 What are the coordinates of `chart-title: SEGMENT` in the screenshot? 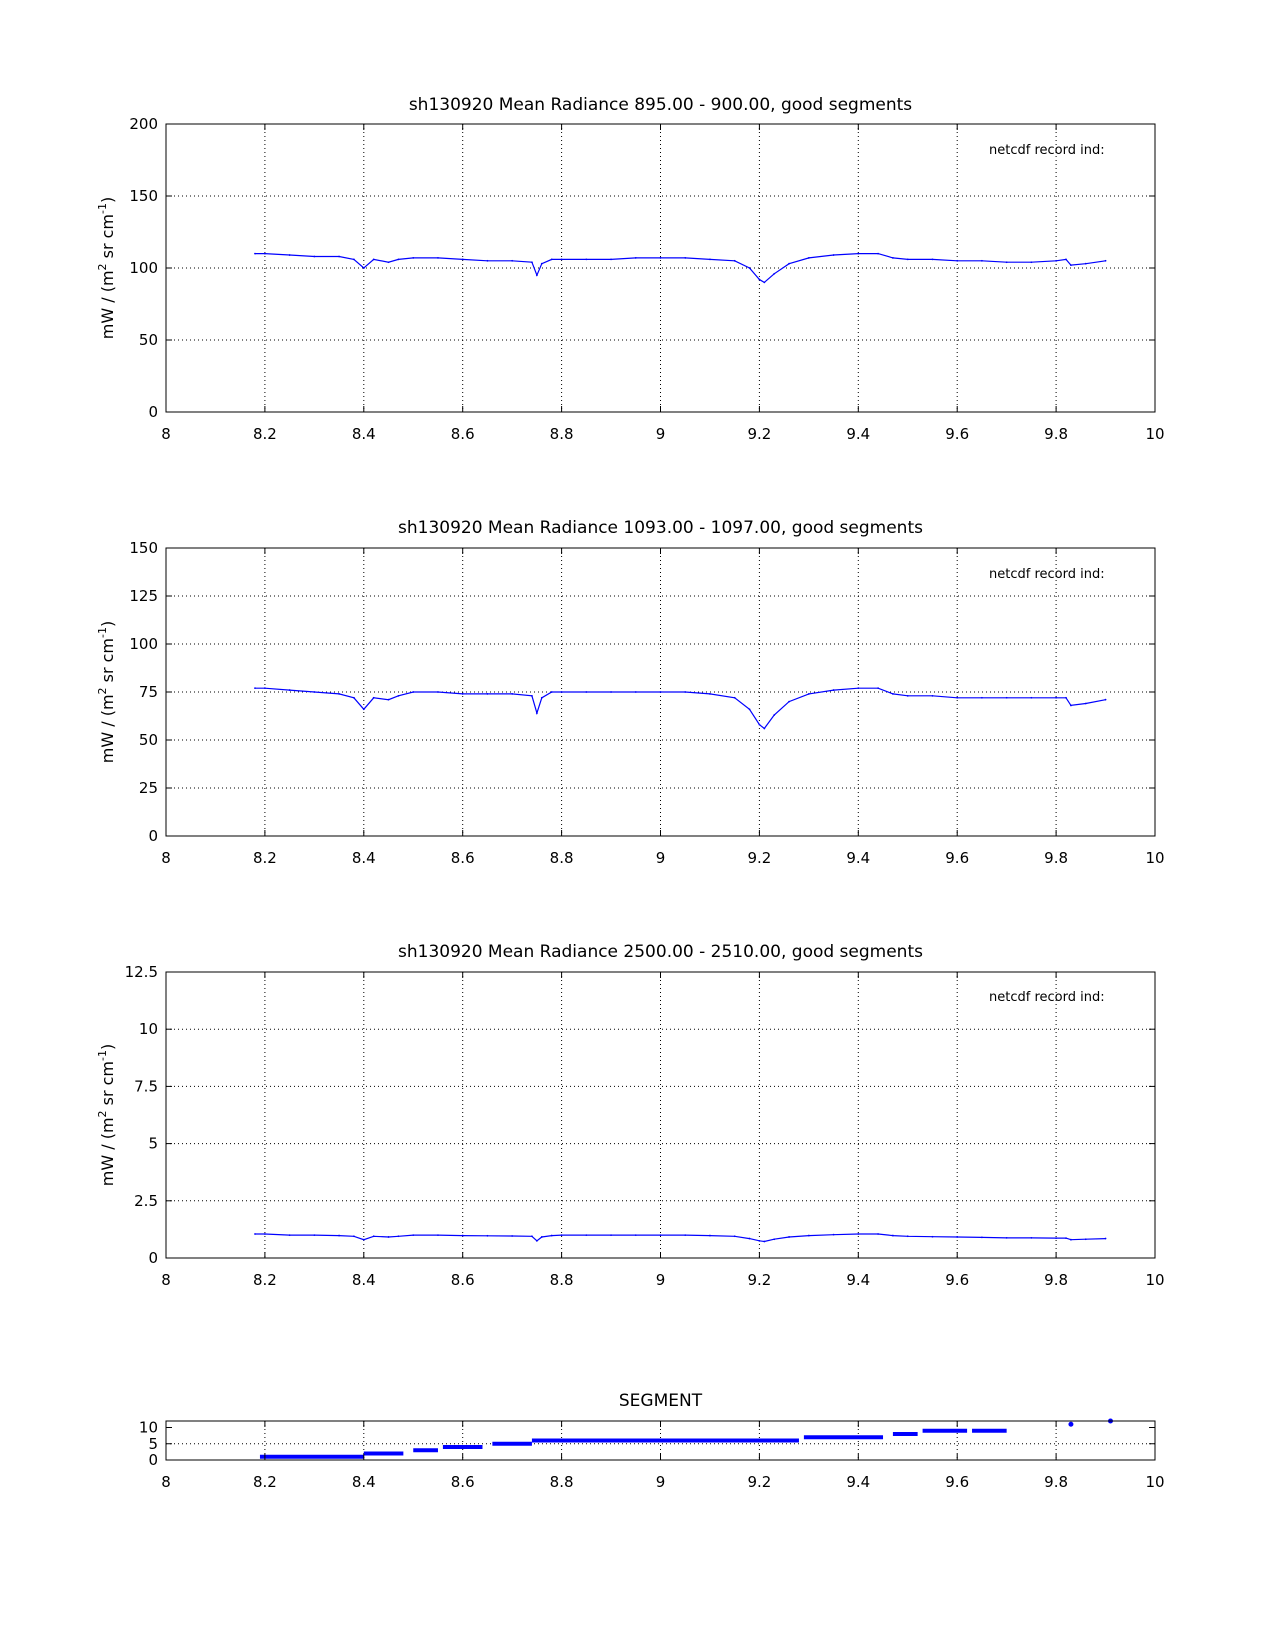 It's located at (661, 1401).